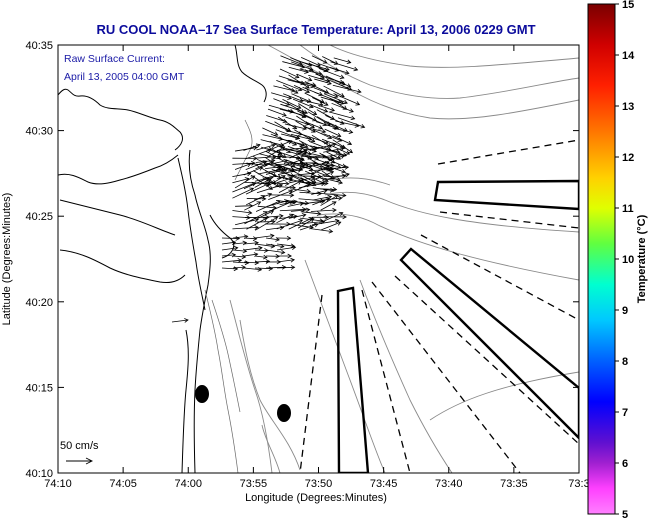  I want to click on transect-box-south, so click(353, 379).